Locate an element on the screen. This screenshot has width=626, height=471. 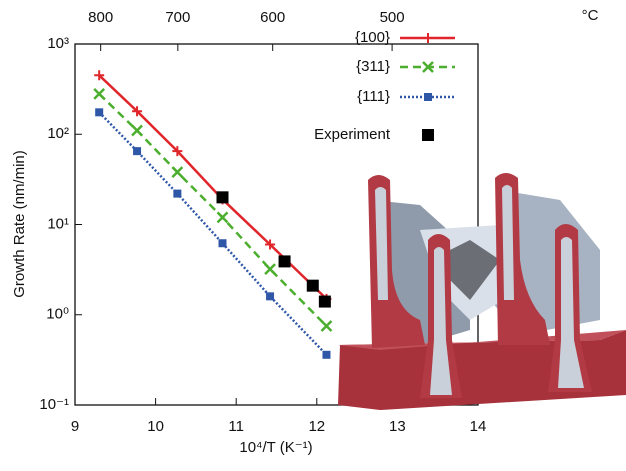
legend: {100} {311} {111} Experiment is located at coordinates (384, 86).